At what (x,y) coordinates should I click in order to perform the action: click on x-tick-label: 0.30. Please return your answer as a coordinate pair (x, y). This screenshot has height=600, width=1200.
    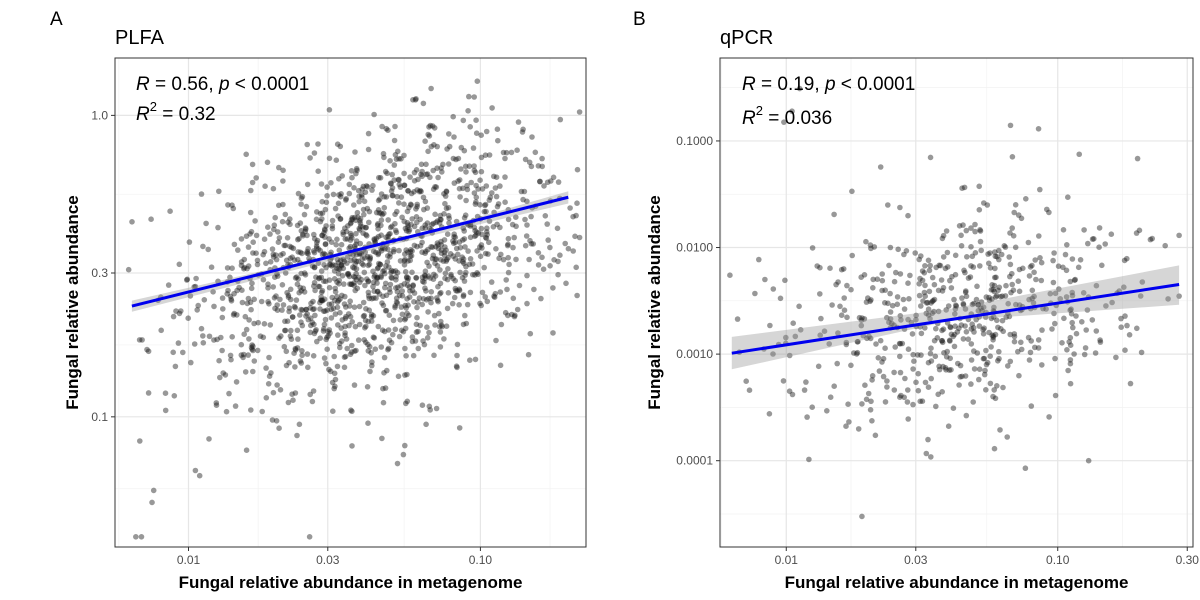
    Looking at the image, I should click on (1188, 560).